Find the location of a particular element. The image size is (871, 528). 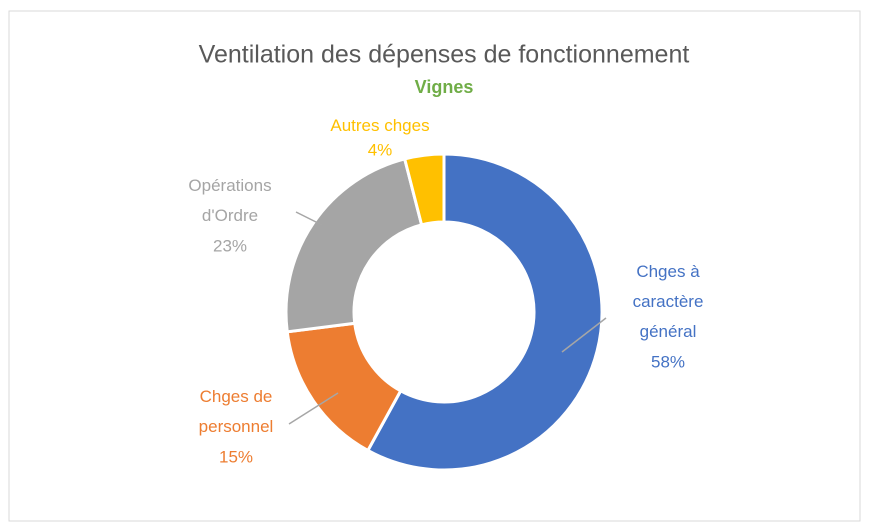

chart-subtitle: Vignes is located at coordinates (444, 87).